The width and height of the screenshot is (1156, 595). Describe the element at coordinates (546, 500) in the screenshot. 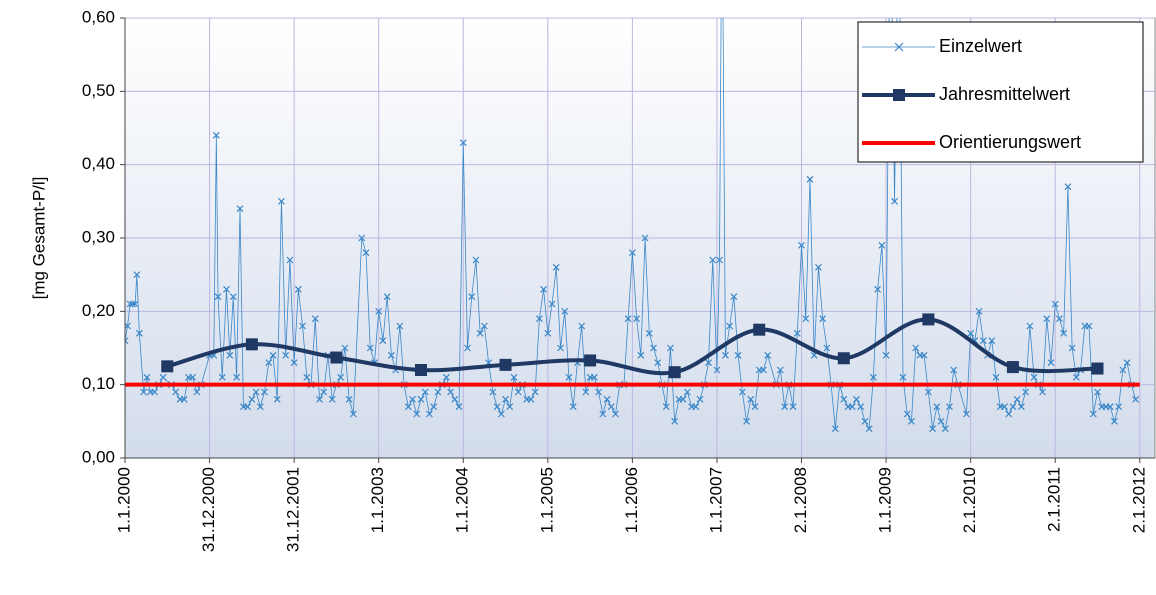

I see `x-tick-label: 1.1.2005` at that location.